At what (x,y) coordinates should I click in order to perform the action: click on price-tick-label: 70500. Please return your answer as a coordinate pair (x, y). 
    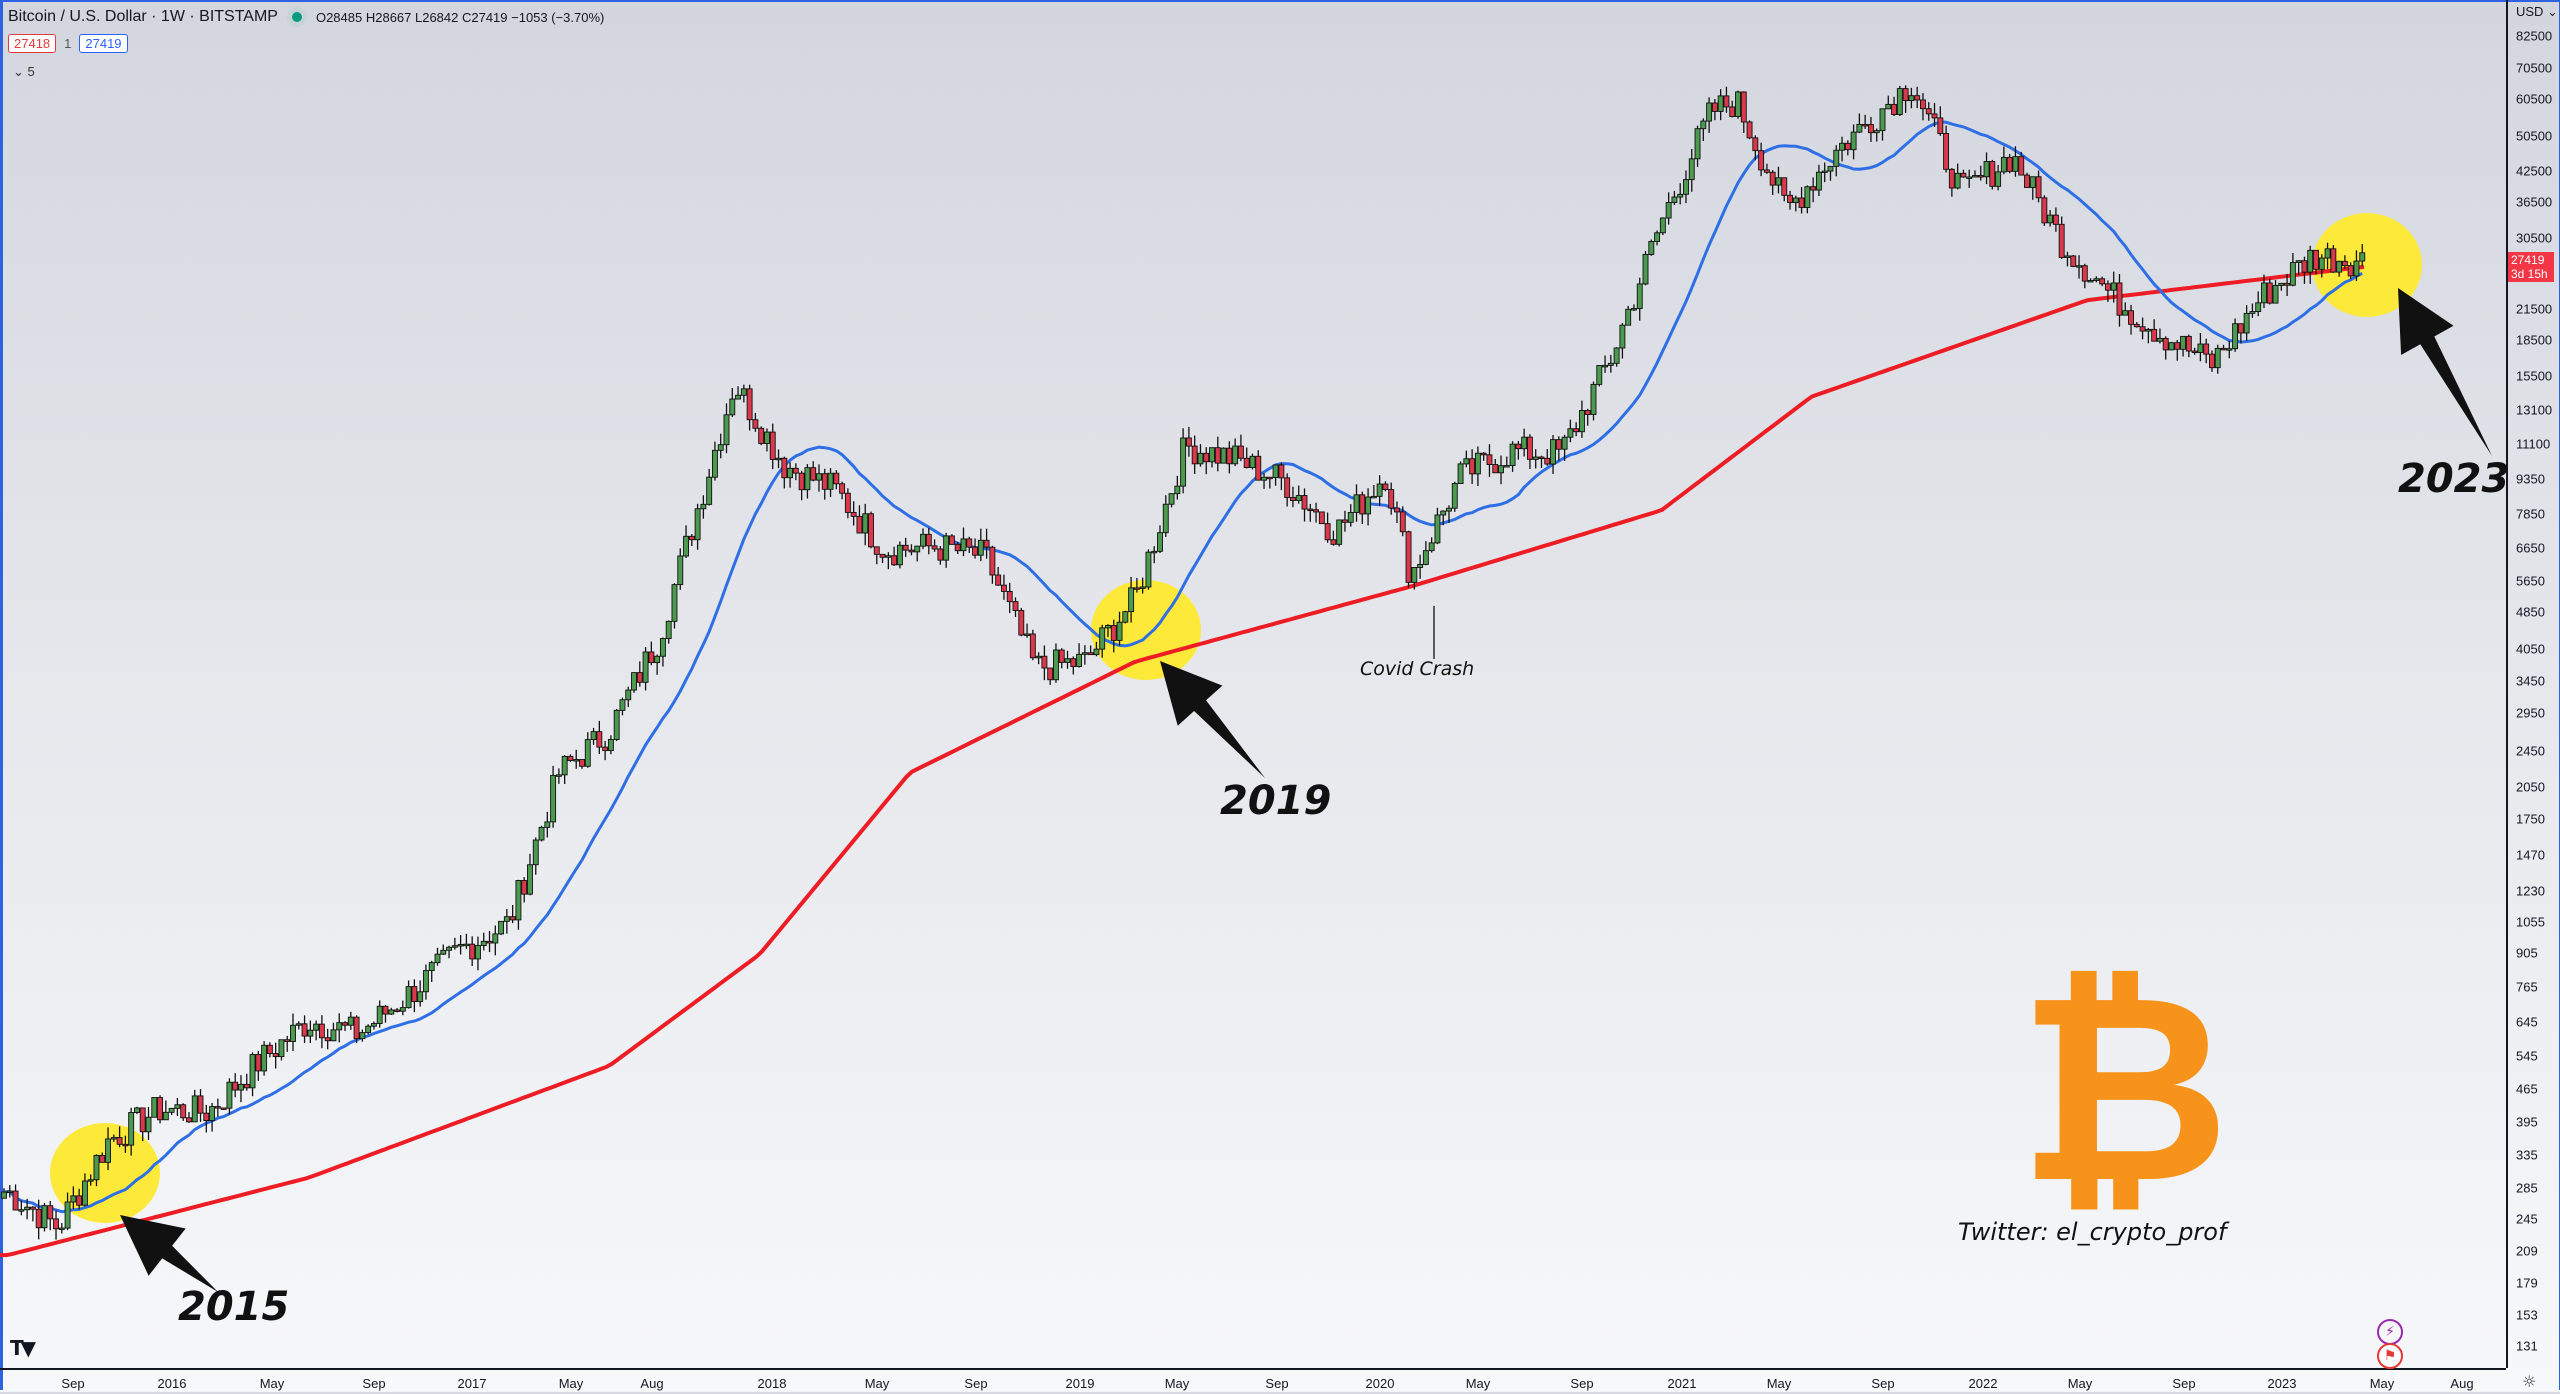
    Looking at the image, I should click on (2534, 68).